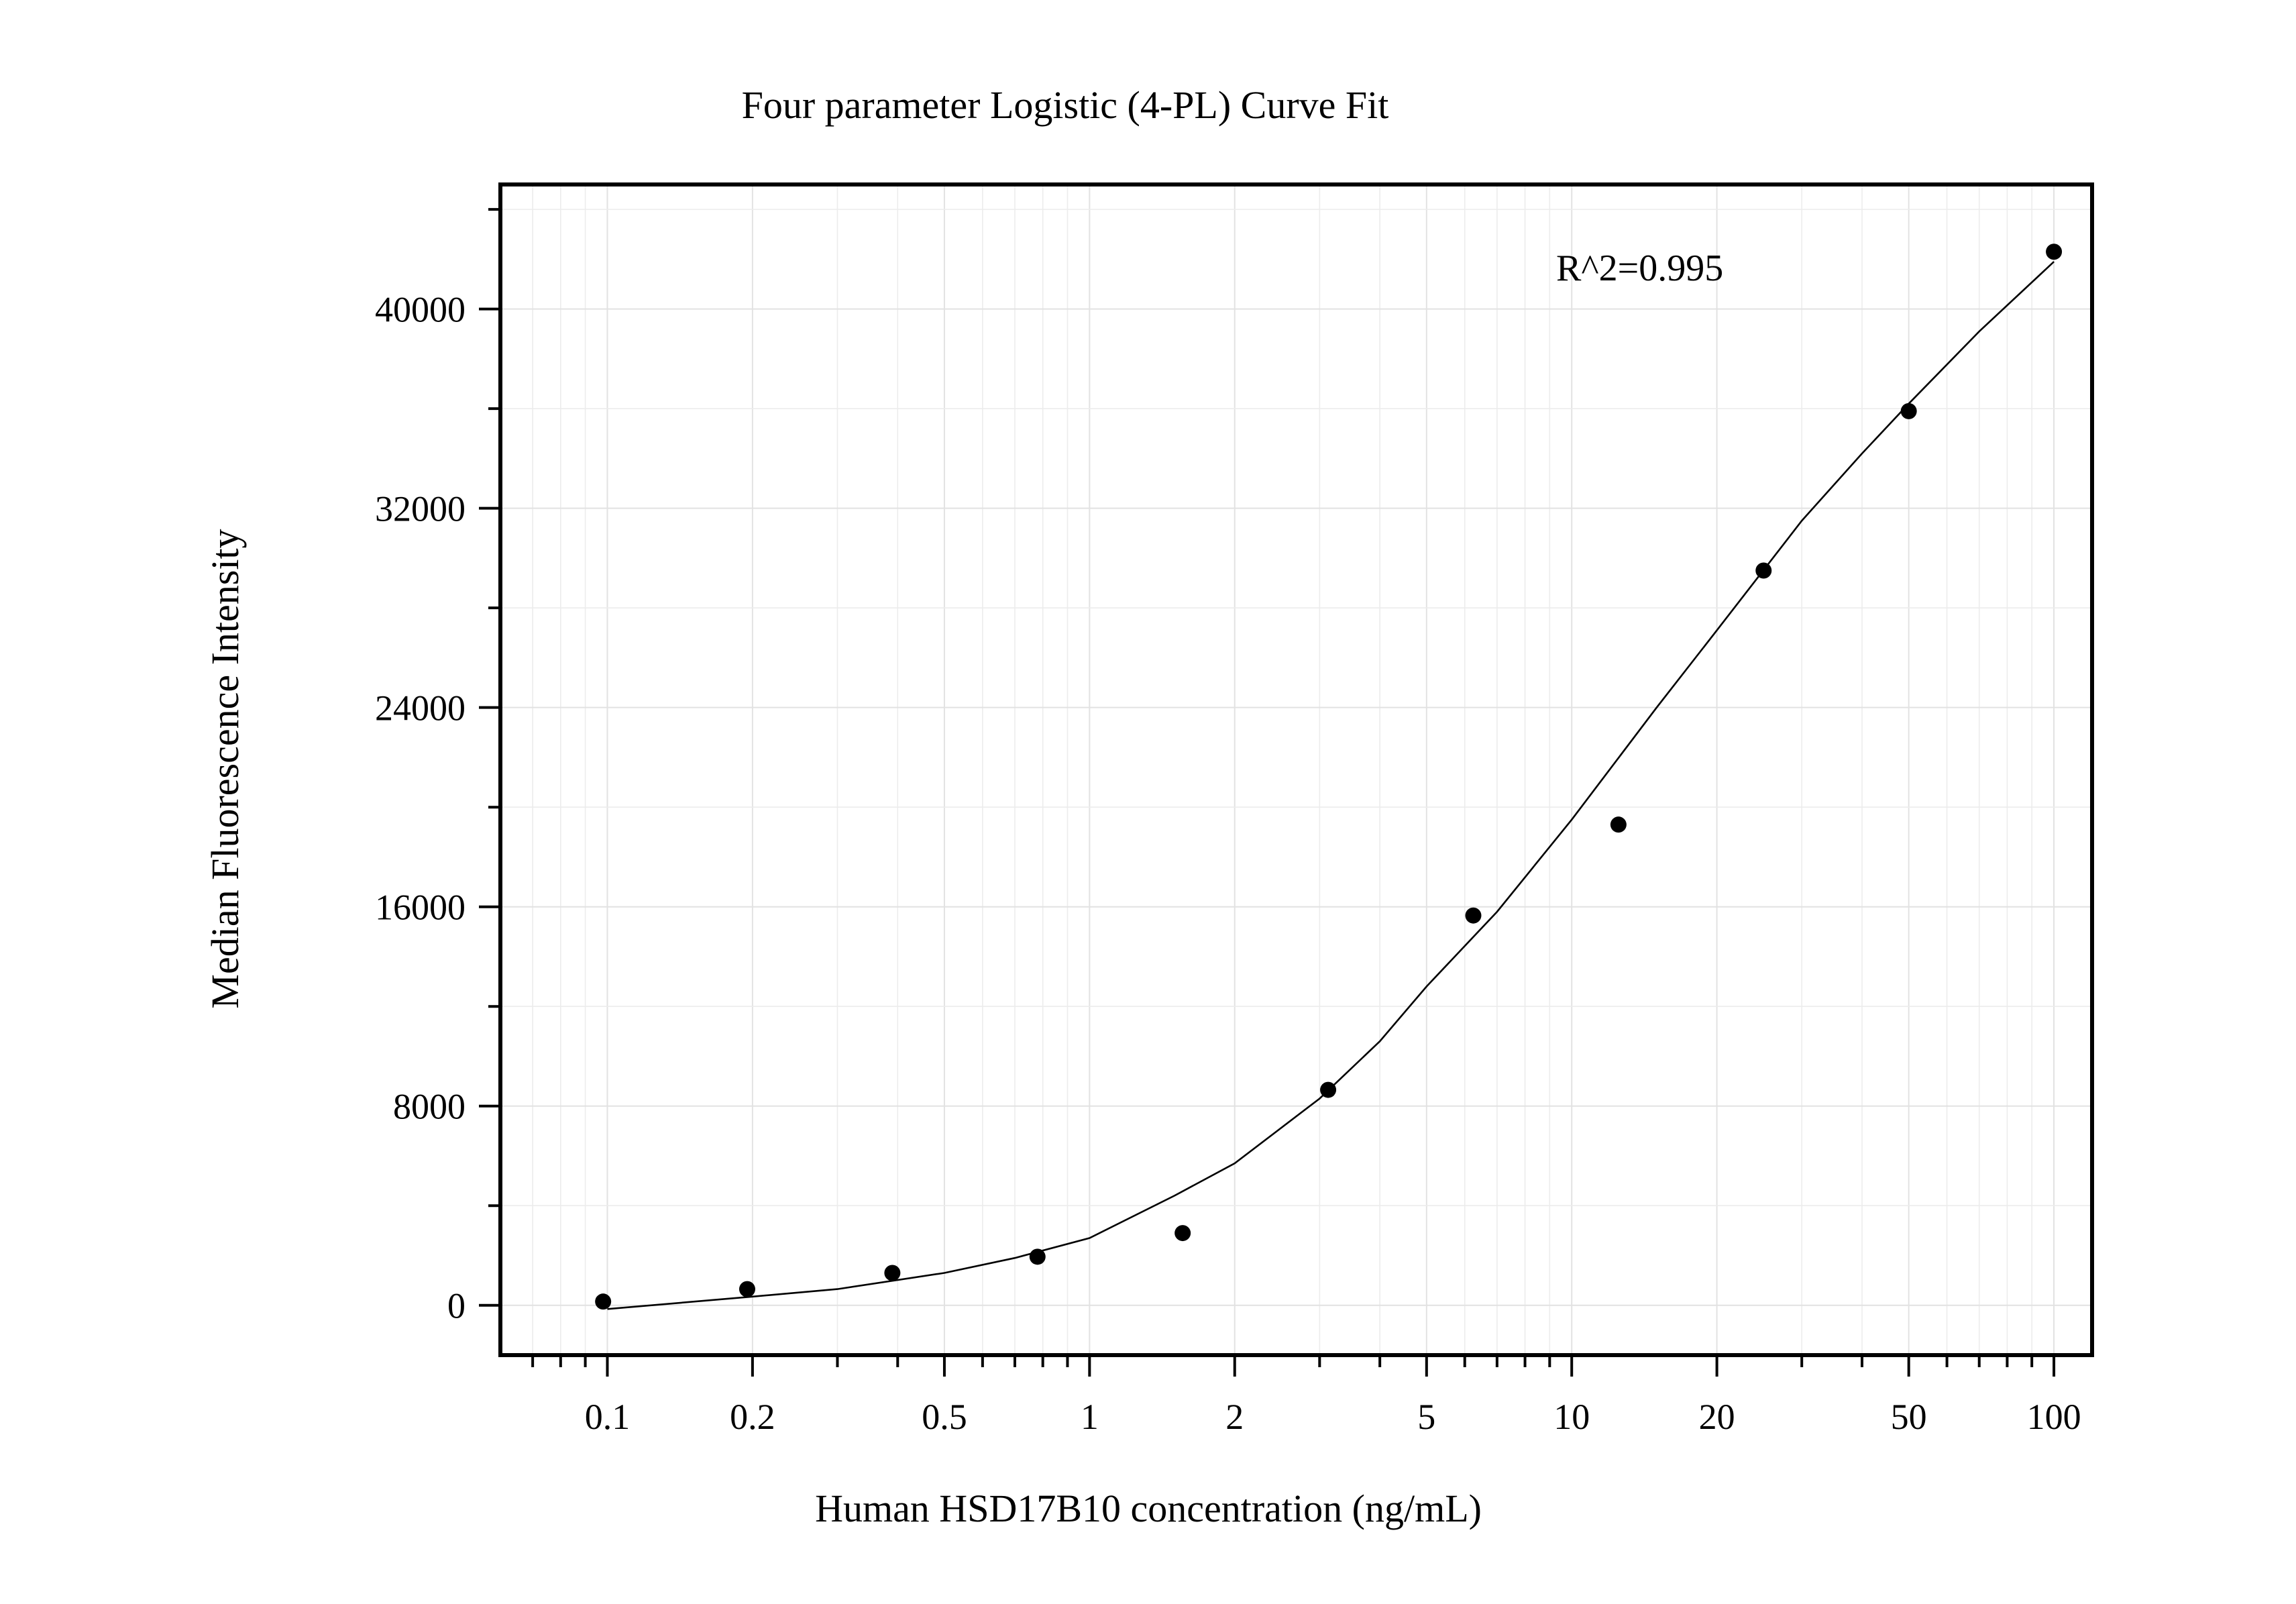 This screenshot has width=2296, height=1604. What do you see at coordinates (225, 768) in the screenshot?
I see `y-axis-title: Median Fluorescence Intensity` at bounding box center [225, 768].